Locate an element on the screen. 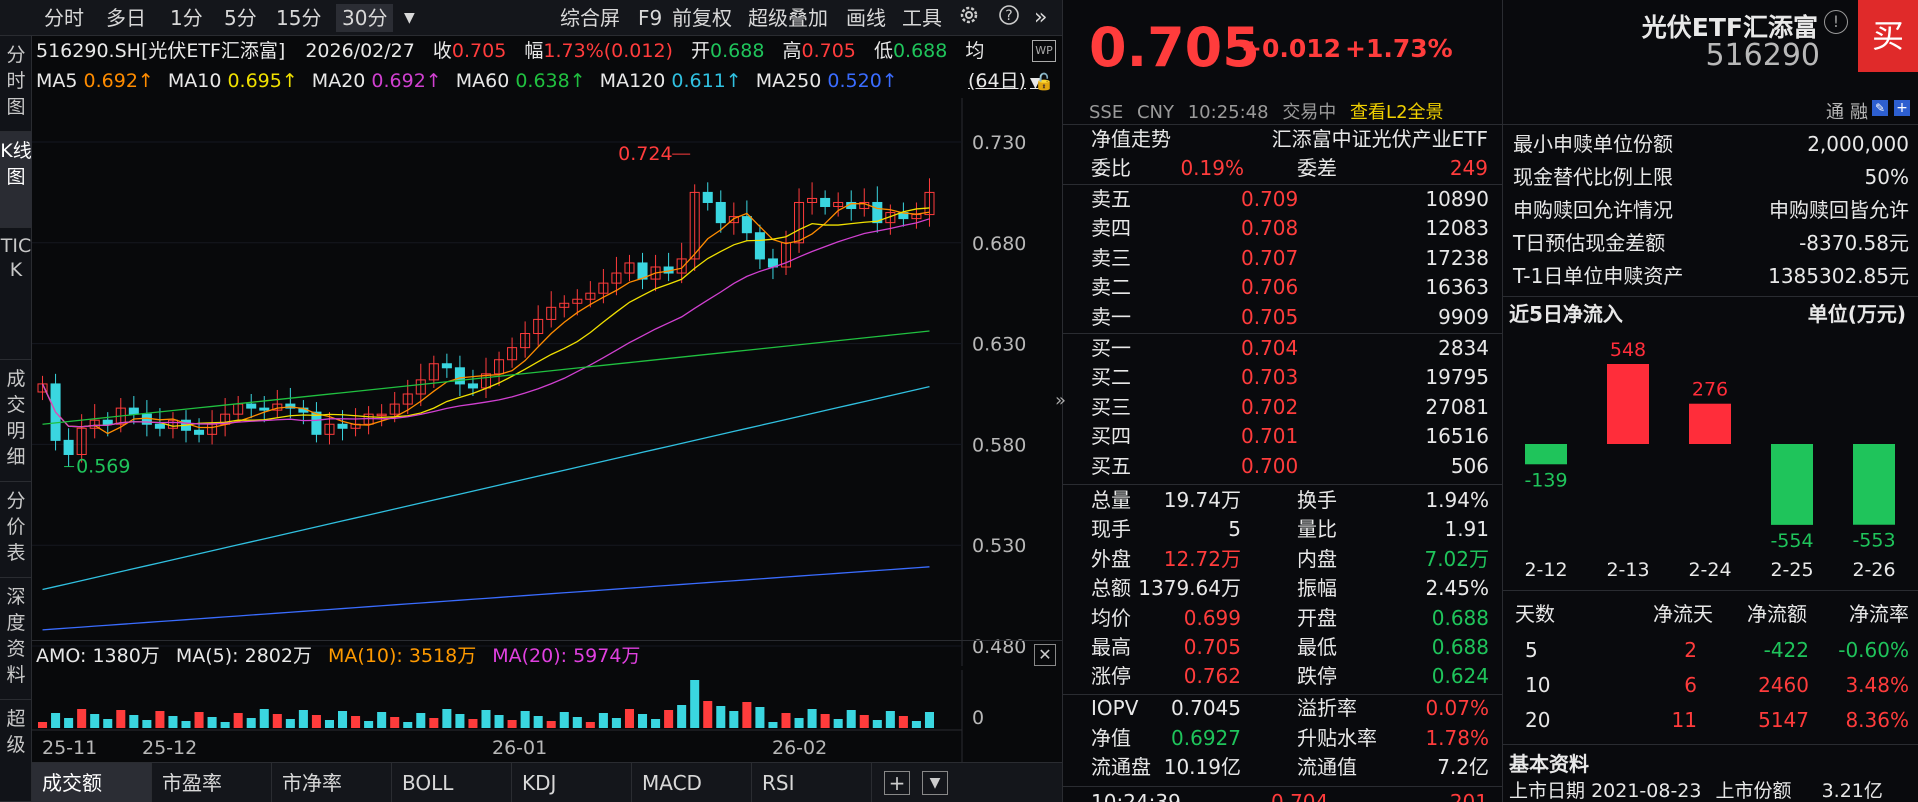 The width and height of the screenshot is (1918, 802). menu-draw: 画线 is located at coordinates (866, 18).